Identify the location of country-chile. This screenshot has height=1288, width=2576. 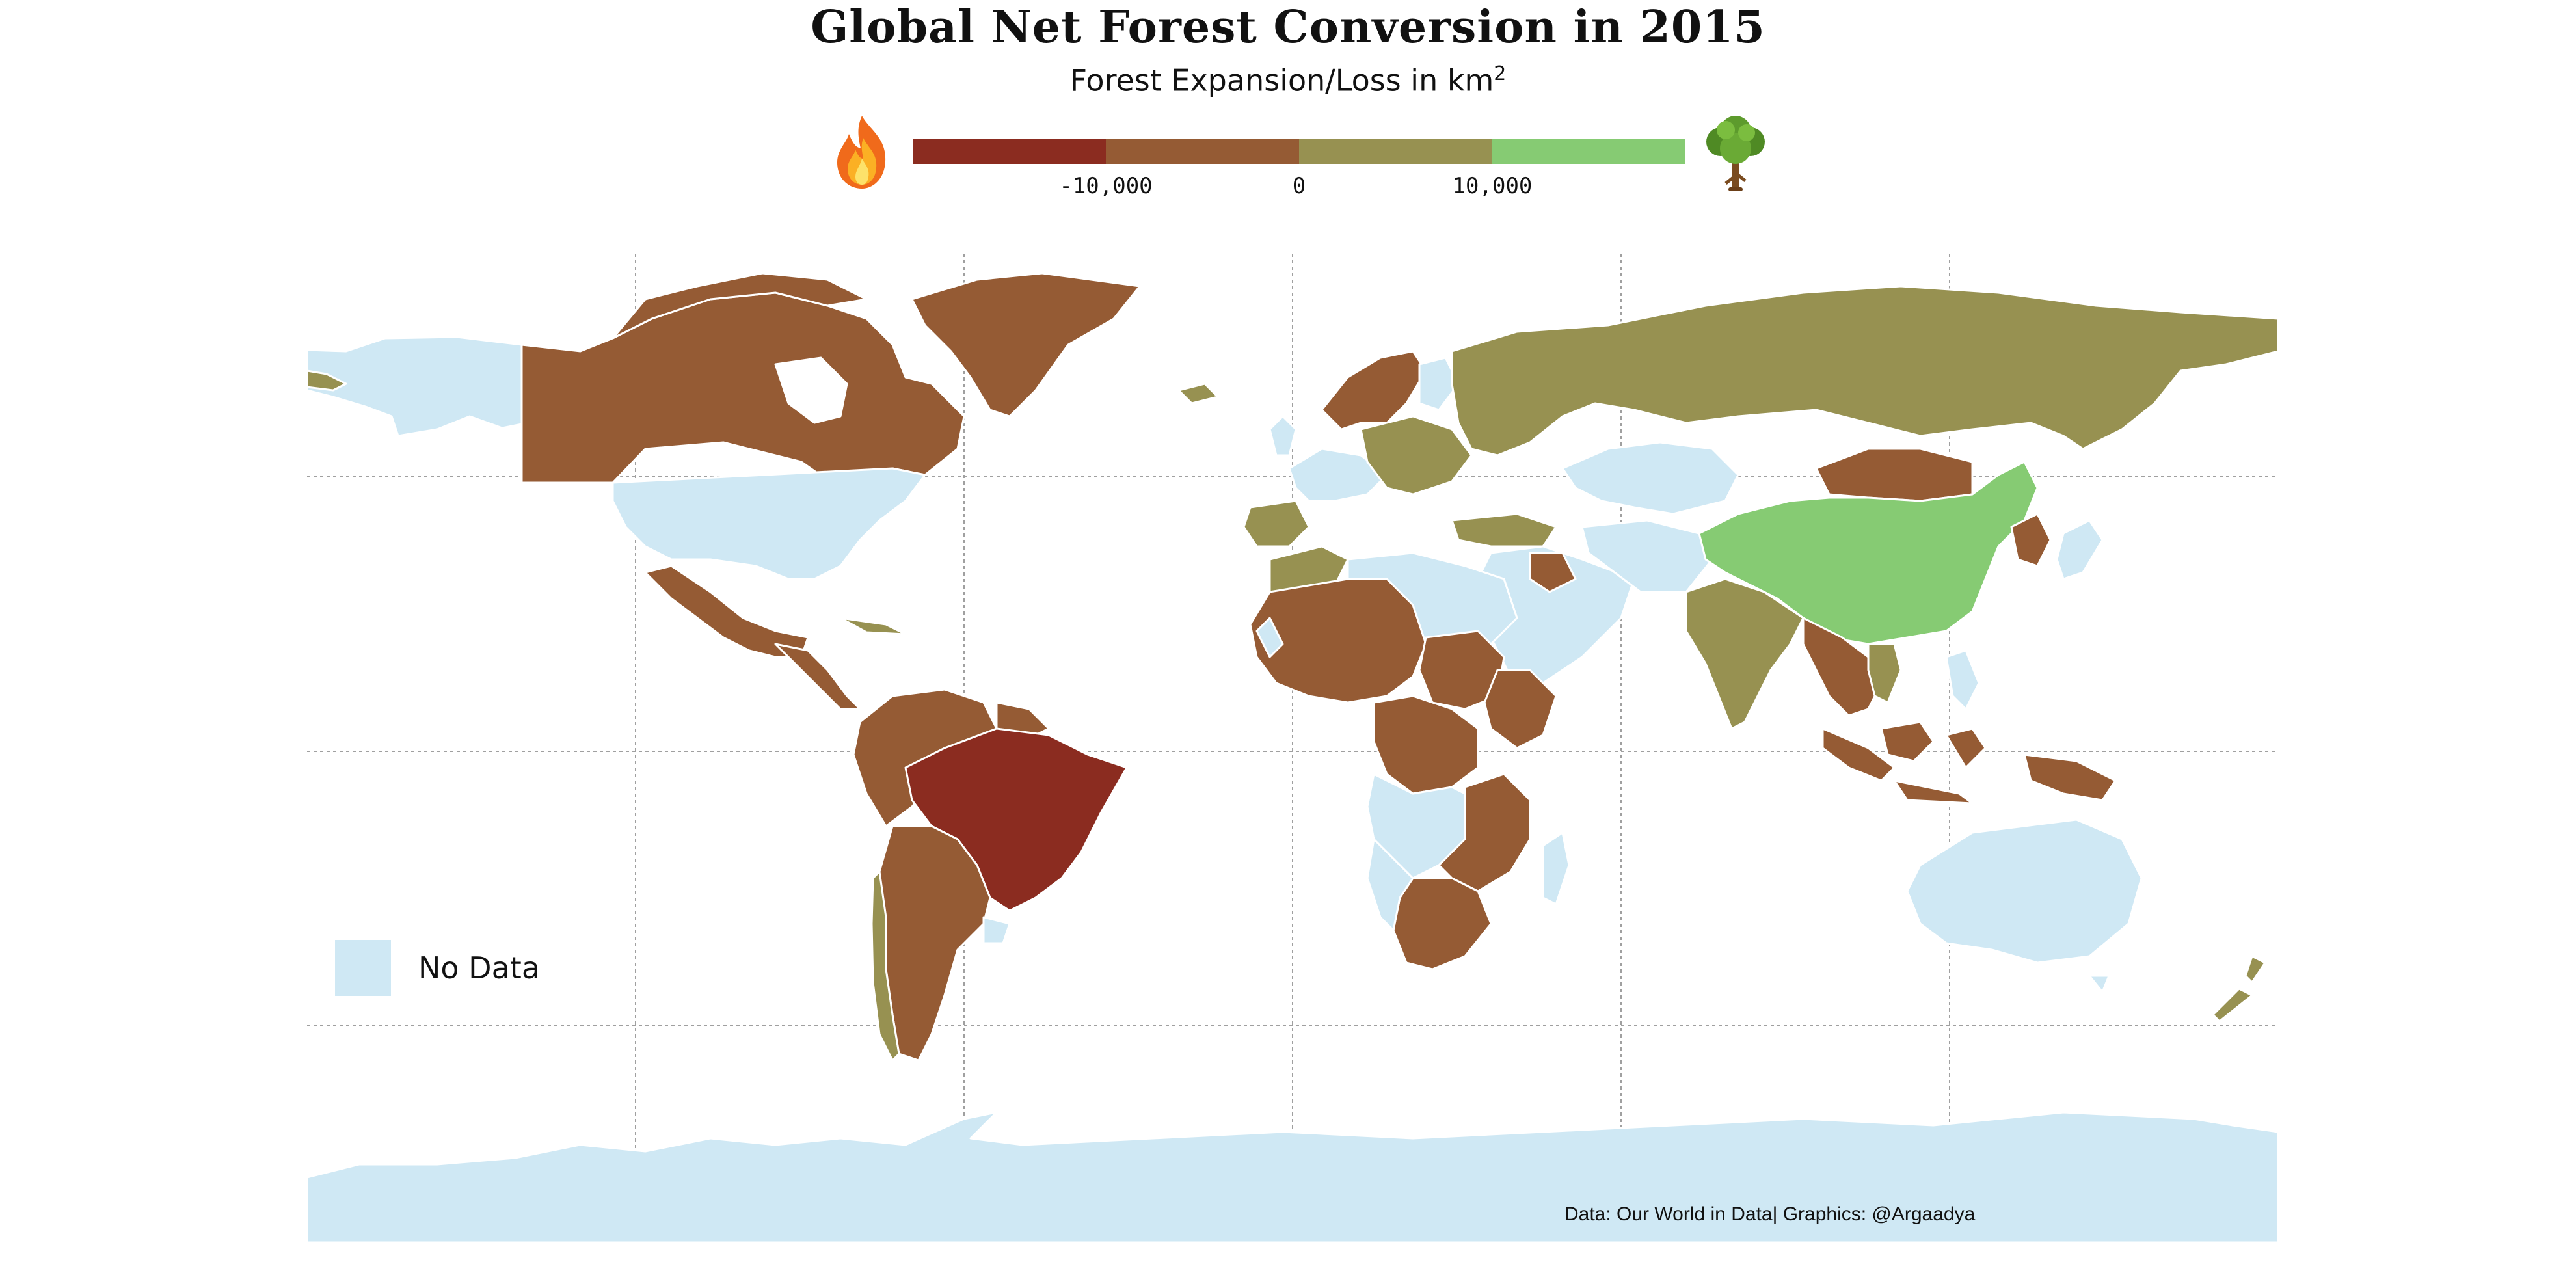
(885, 966).